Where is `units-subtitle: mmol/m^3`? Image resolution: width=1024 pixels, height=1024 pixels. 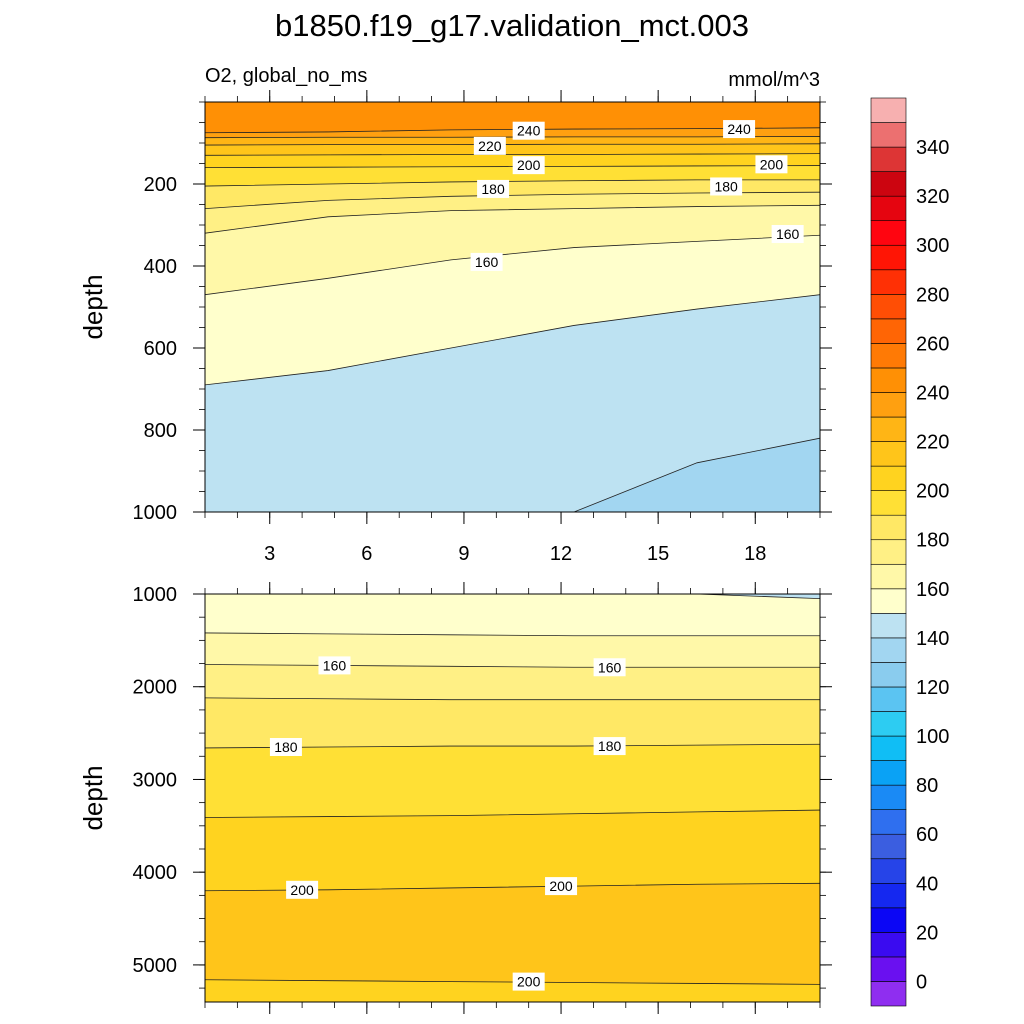 units-subtitle: mmol/m^3 is located at coordinates (774, 80).